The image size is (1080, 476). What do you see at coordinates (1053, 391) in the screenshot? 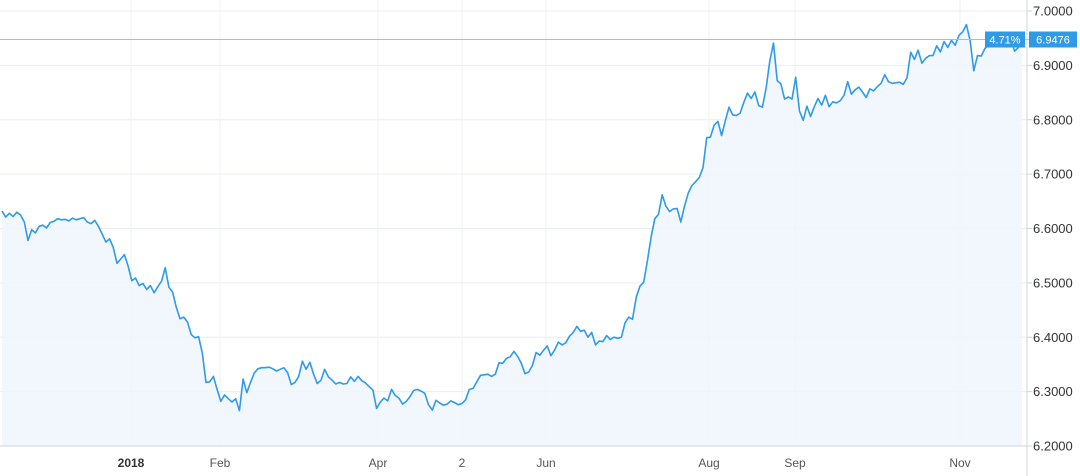
I see `y-tick-label: 6.3000` at bounding box center [1053, 391].